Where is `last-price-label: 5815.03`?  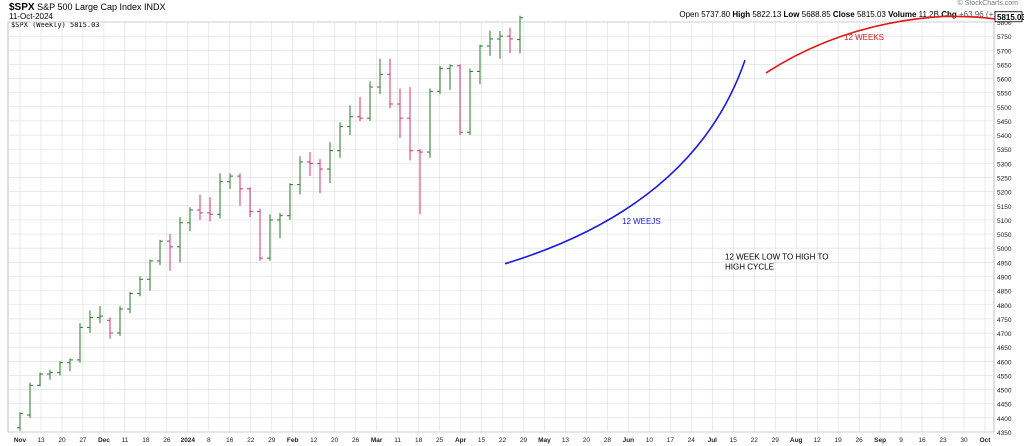
last-price-label: 5815.03 is located at coordinates (1010, 17).